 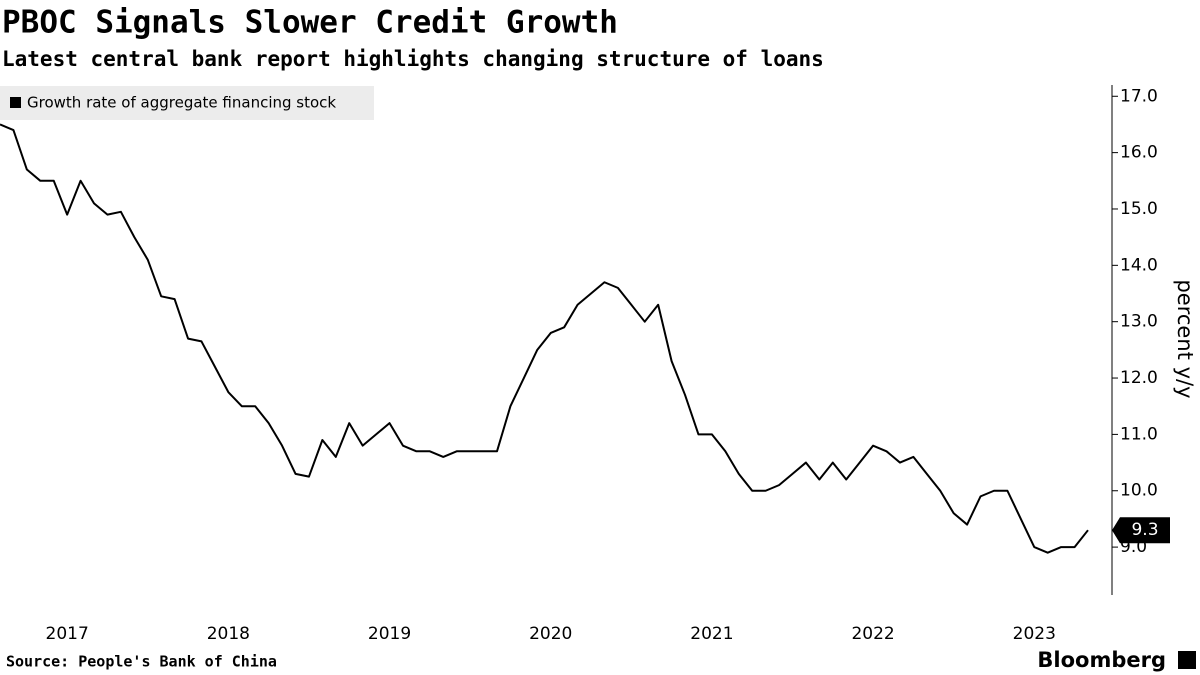 What do you see at coordinates (1139, 322) in the screenshot?
I see `y-tick-label: 13.0` at bounding box center [1139, 322].